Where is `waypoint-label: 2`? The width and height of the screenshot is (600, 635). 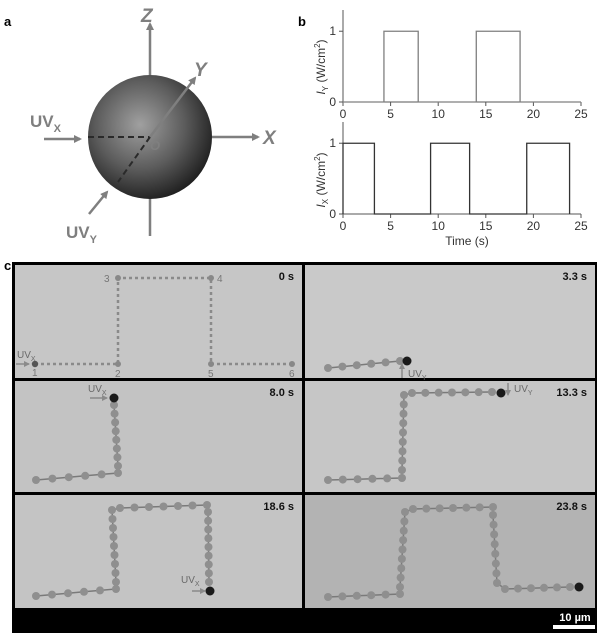 waypoint-label: 2 is located at coordinates (118, 374).